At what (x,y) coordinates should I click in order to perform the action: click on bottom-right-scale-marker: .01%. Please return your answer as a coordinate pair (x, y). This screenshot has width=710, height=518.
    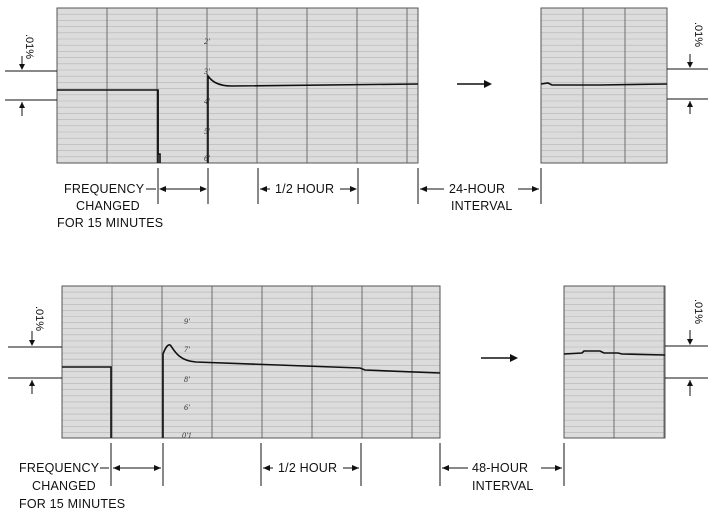
    Looking at the image, I should click on (686, 347).